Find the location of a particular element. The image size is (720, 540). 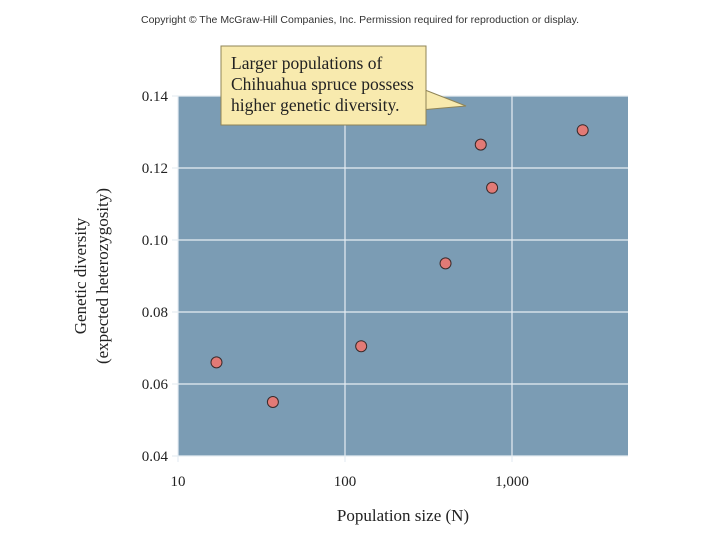

y-tick-label: 0.10 is located at coordinates (155, 241).